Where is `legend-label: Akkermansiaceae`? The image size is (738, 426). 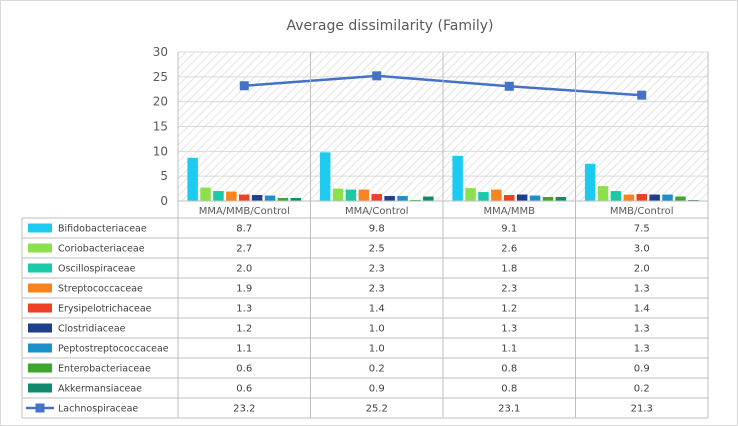 legend-label: Akkermansiaceae is located at coordinates (100, 389).